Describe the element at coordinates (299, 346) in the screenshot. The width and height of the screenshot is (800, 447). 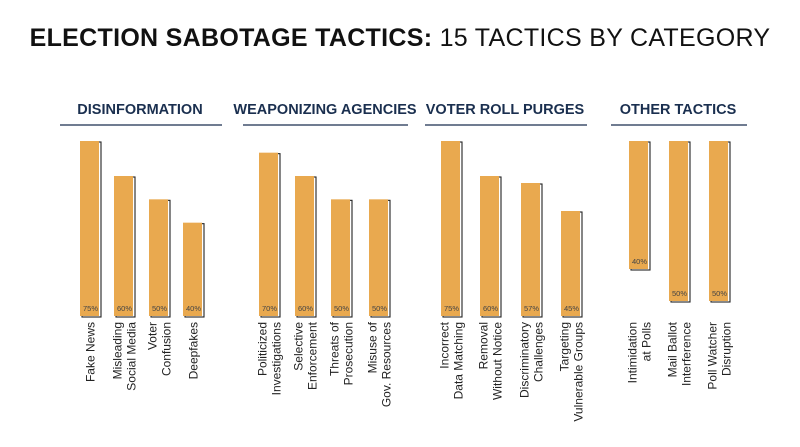
I see `bar-label-line: Selective` at that location.